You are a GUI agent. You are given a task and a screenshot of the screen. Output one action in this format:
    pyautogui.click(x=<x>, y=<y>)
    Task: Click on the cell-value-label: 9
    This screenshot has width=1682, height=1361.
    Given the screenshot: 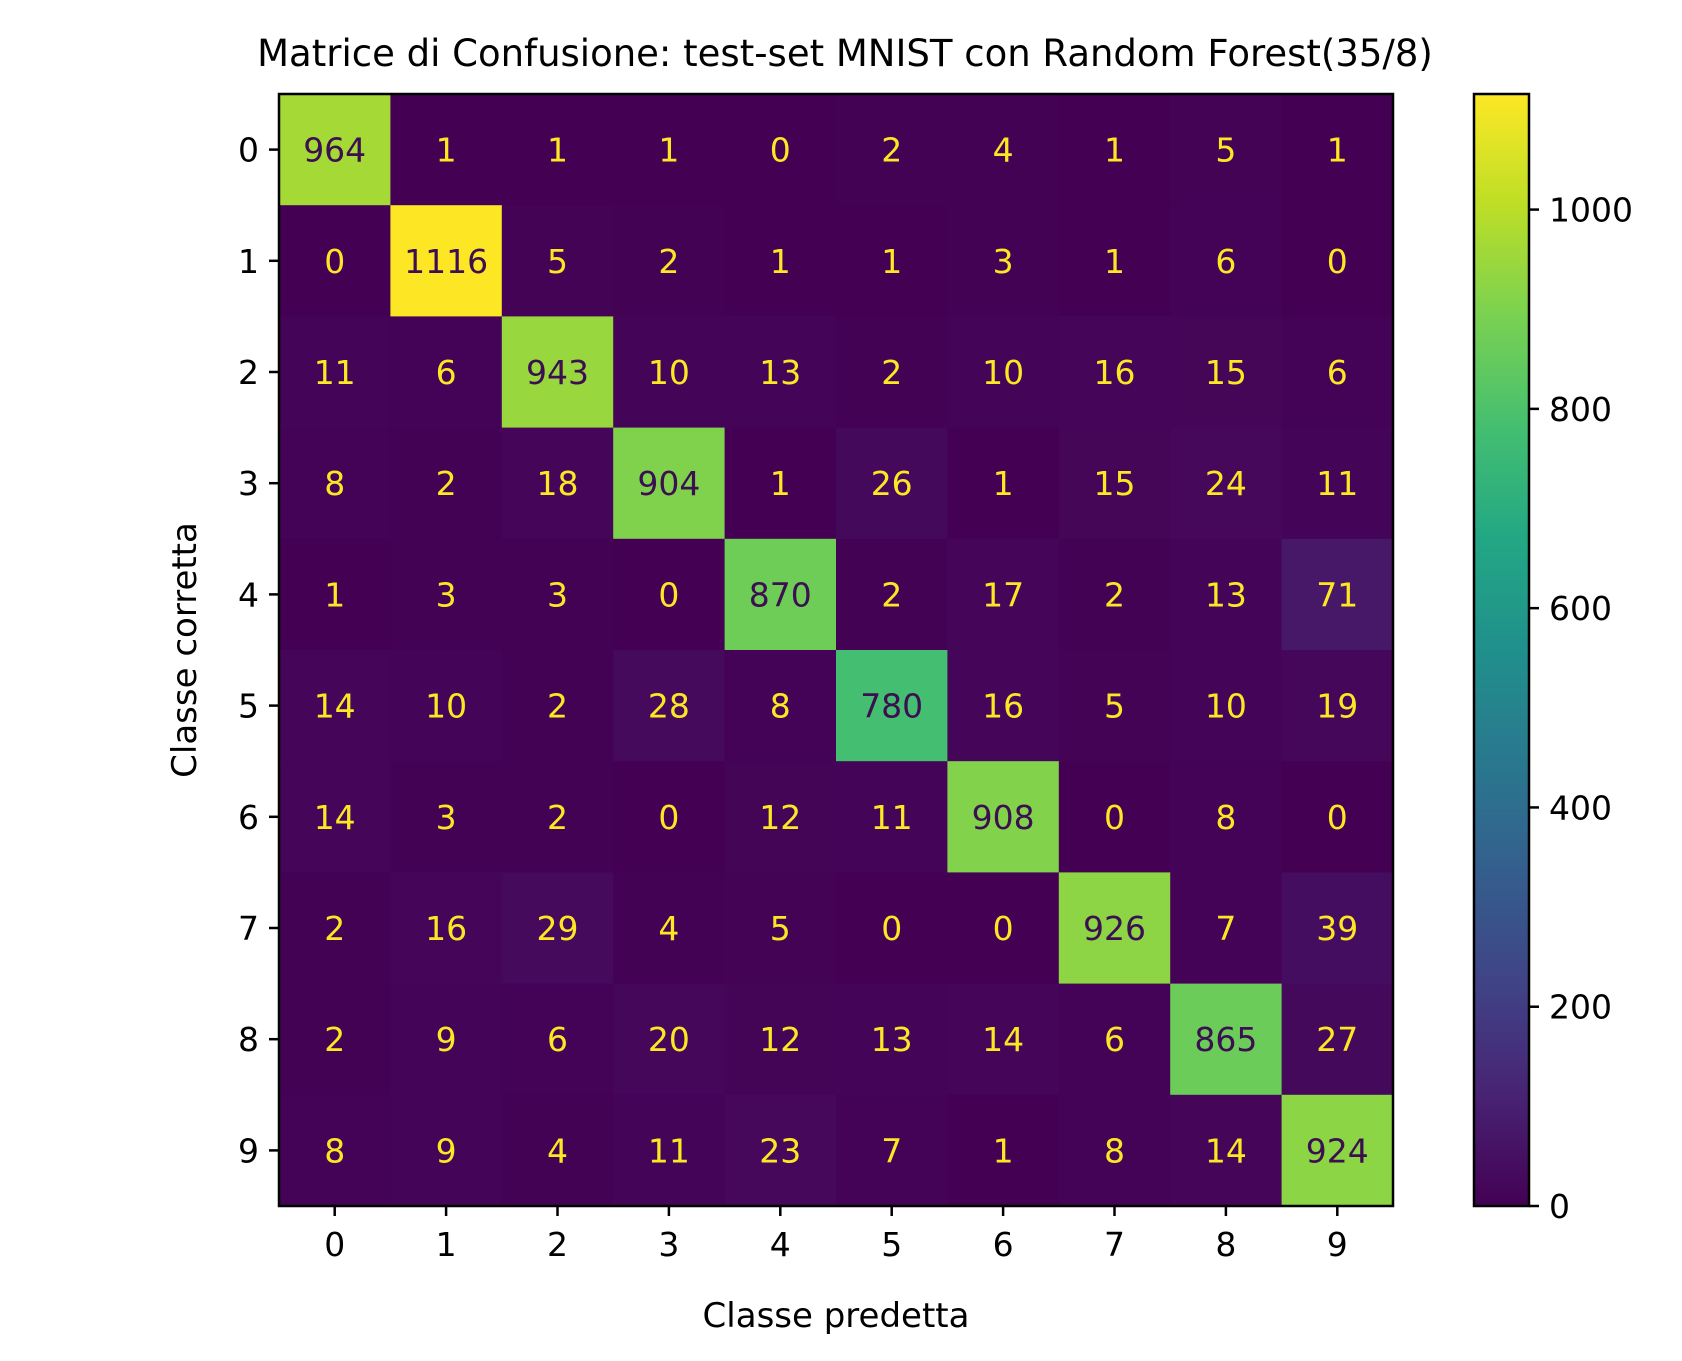 What is the action you would take?
    pyautogui.click(x=446, y=1039)
    